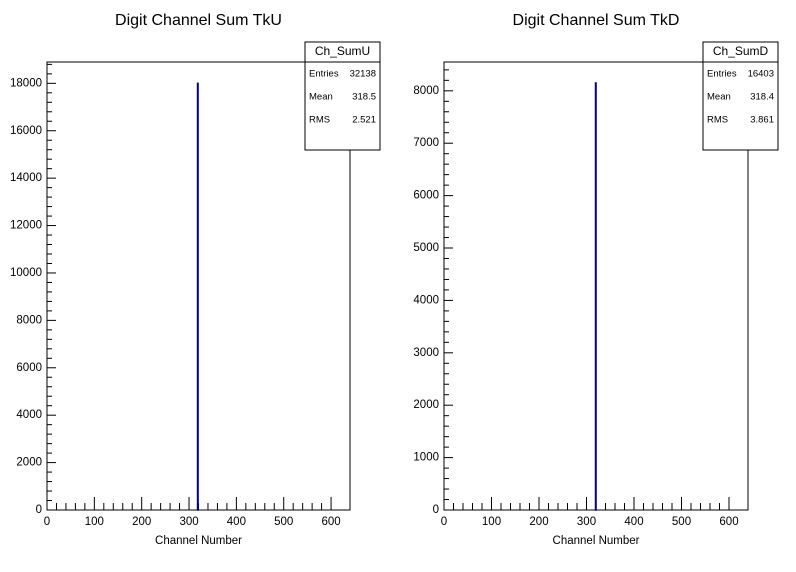 This screenshot has width=796, height=572. What do you see at coordinates (426, 143) in the screenshot?
I see `y-tick-label: 7000` at bounding box center [426, 143].